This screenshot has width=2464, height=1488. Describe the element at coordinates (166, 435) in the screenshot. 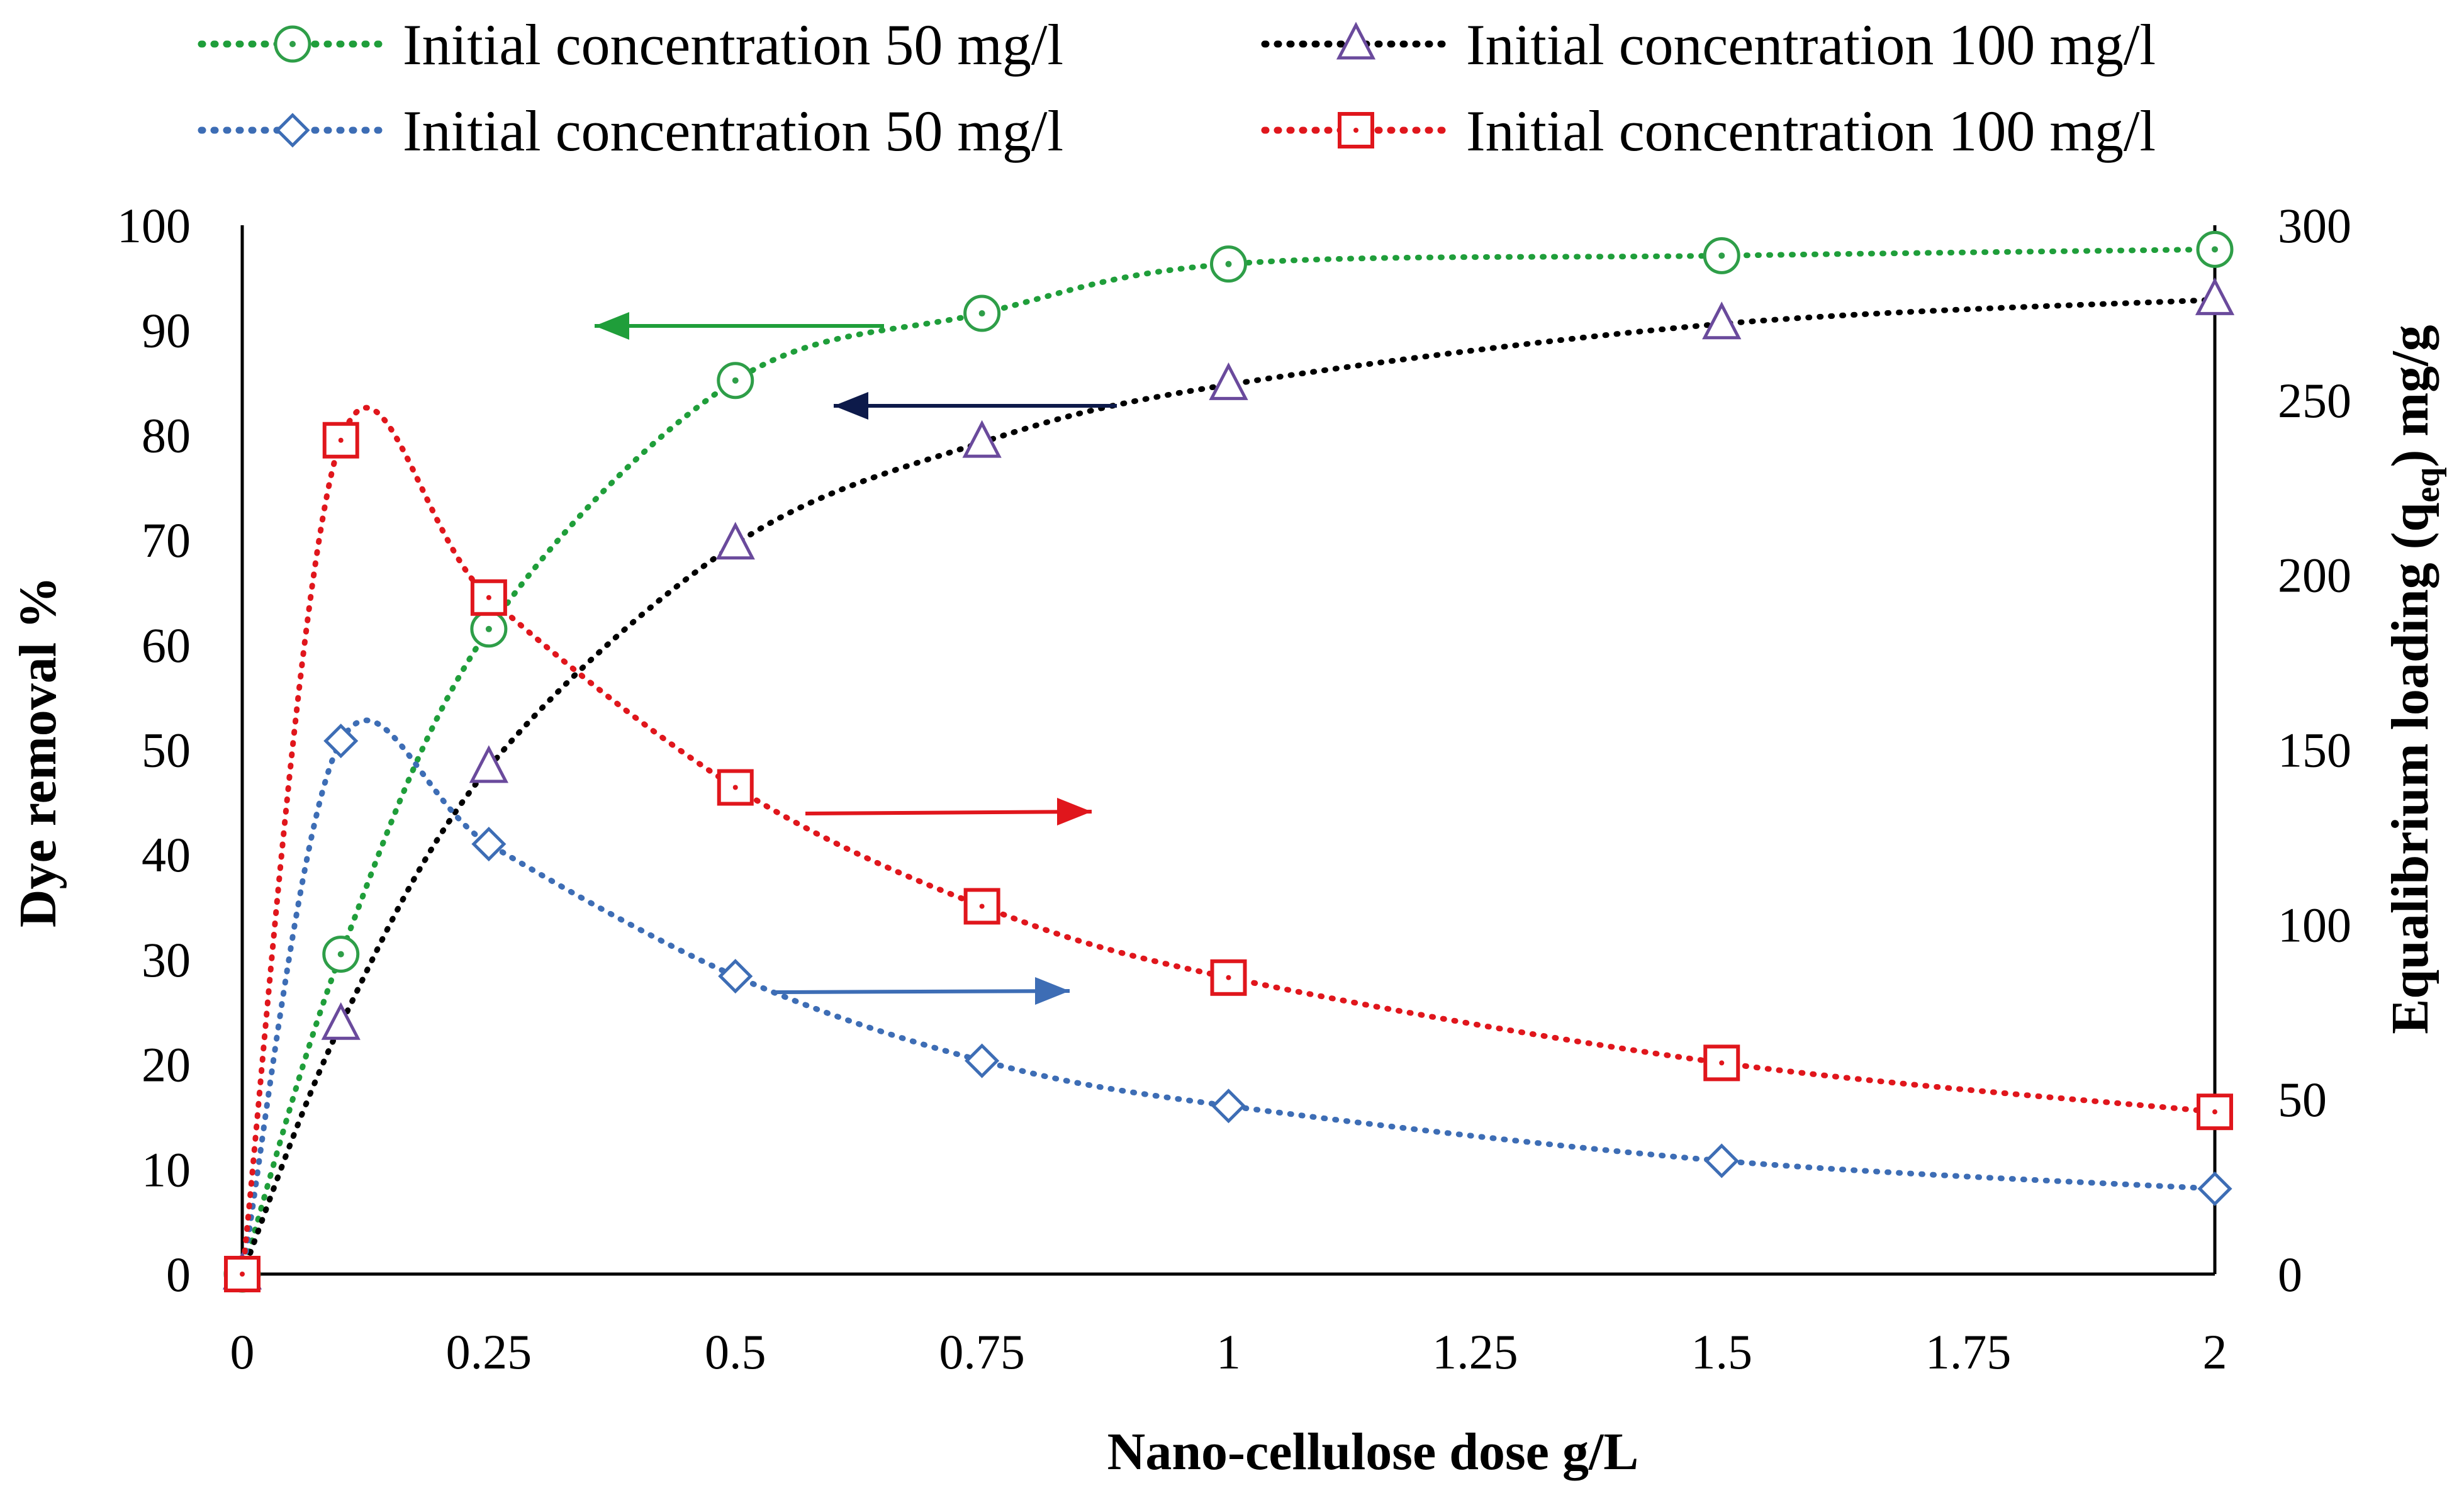

I see `y-tick-label: 80` at that location.